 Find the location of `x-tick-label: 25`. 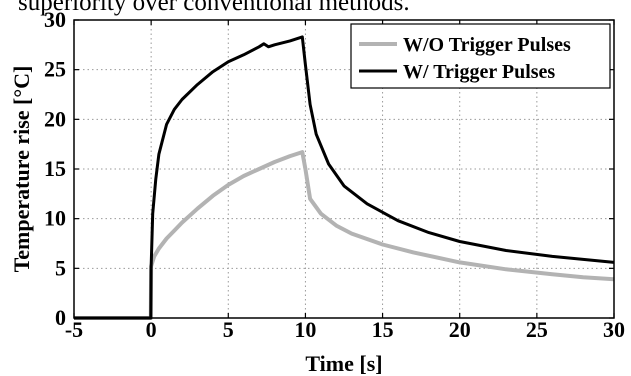

x-tick-label: 25 is located at coordinates (537, 329).